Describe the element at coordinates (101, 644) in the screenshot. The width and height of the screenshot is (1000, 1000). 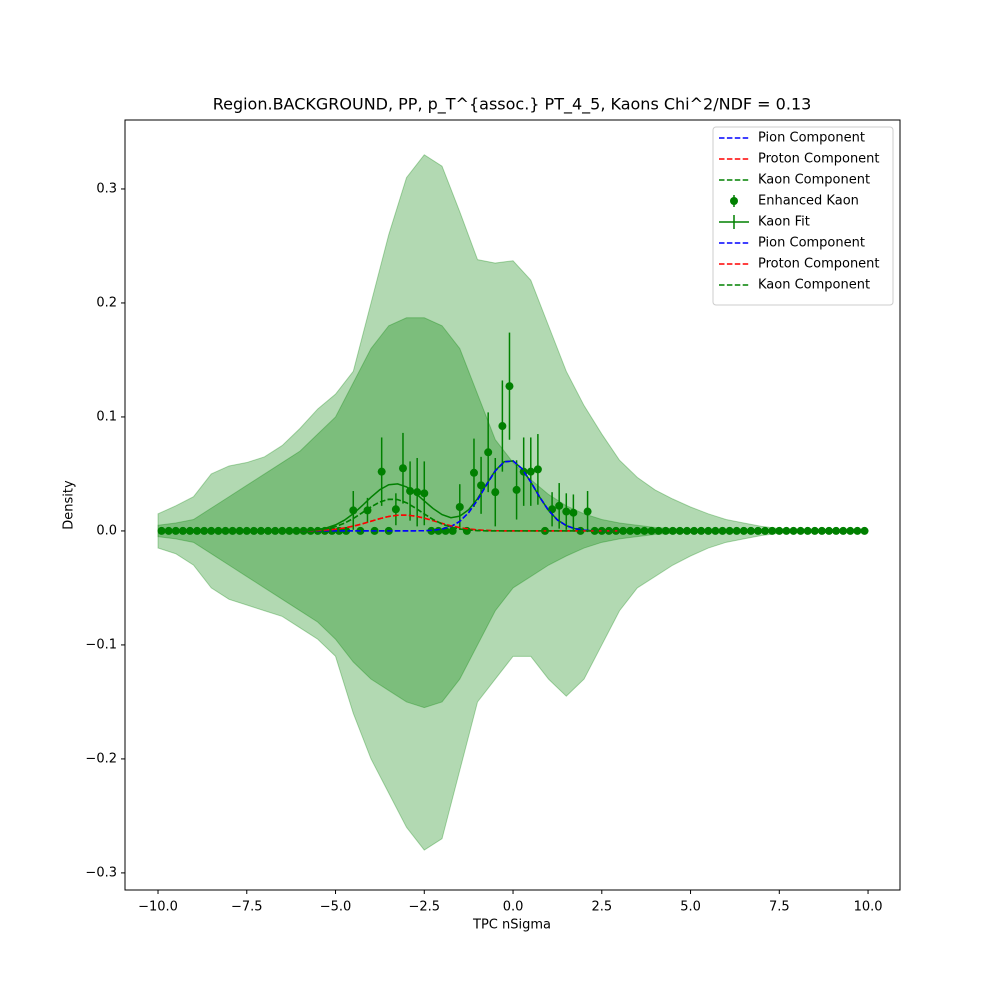
I see `y-tick-label: −0.1` at that location.